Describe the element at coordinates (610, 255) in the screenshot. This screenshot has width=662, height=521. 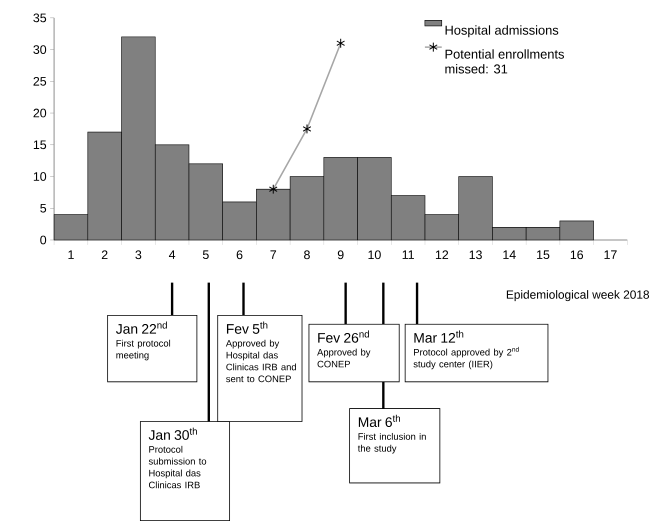
I see `x-tick-label: 17` at that location.